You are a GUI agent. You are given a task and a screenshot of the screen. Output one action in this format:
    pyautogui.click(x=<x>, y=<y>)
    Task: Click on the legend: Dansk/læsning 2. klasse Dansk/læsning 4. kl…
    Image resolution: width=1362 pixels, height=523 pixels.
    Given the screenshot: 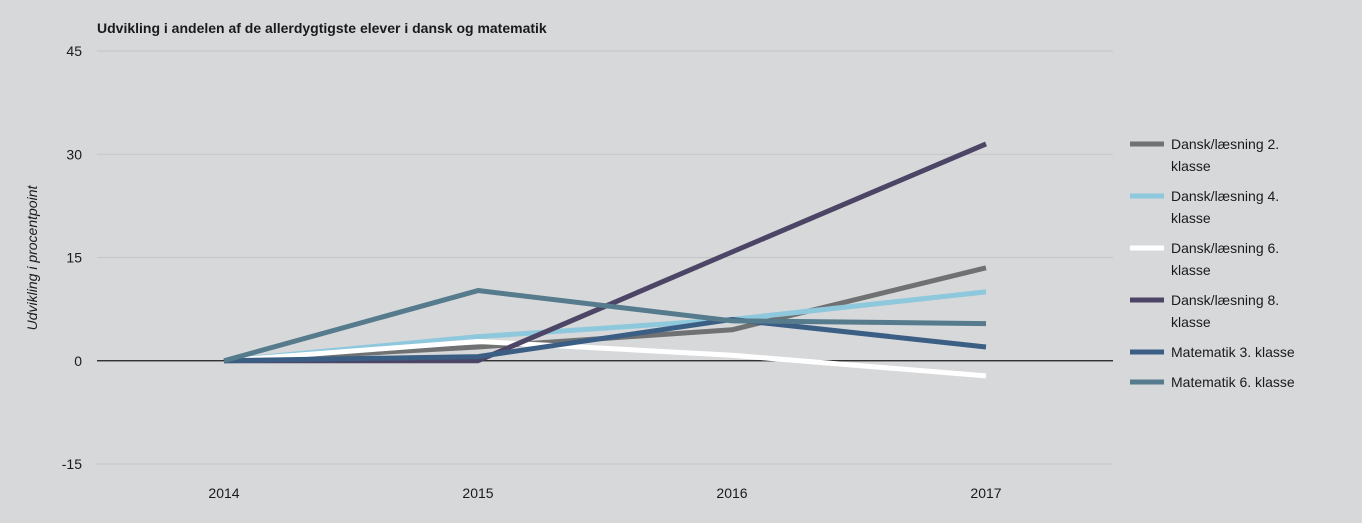 What is the action you would take?
    pyautogui.click(x=1212, y=263)
    